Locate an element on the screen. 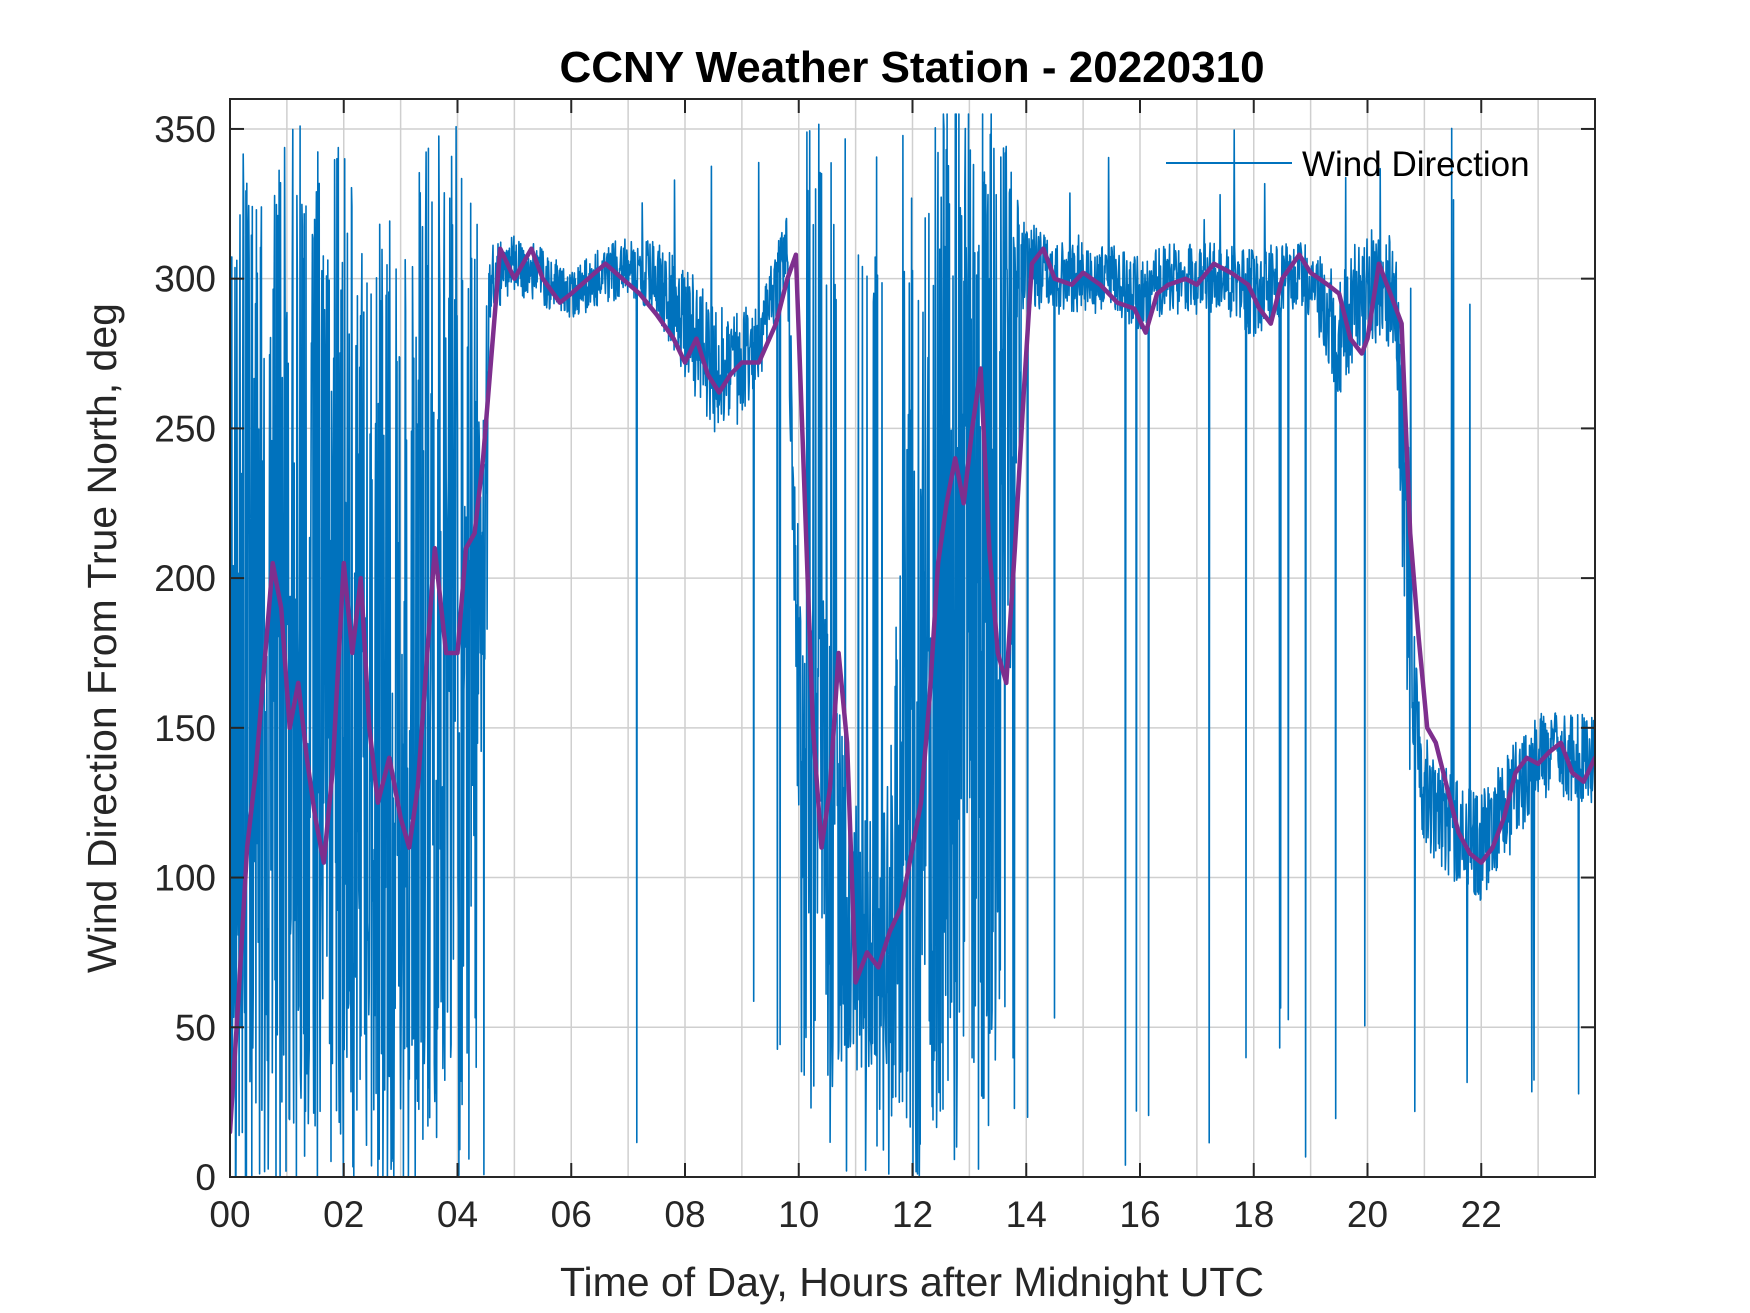 The height and width of the screenshot is (1313, 1750). x-tick-label: 04 is located at coordinates (457, 1214).